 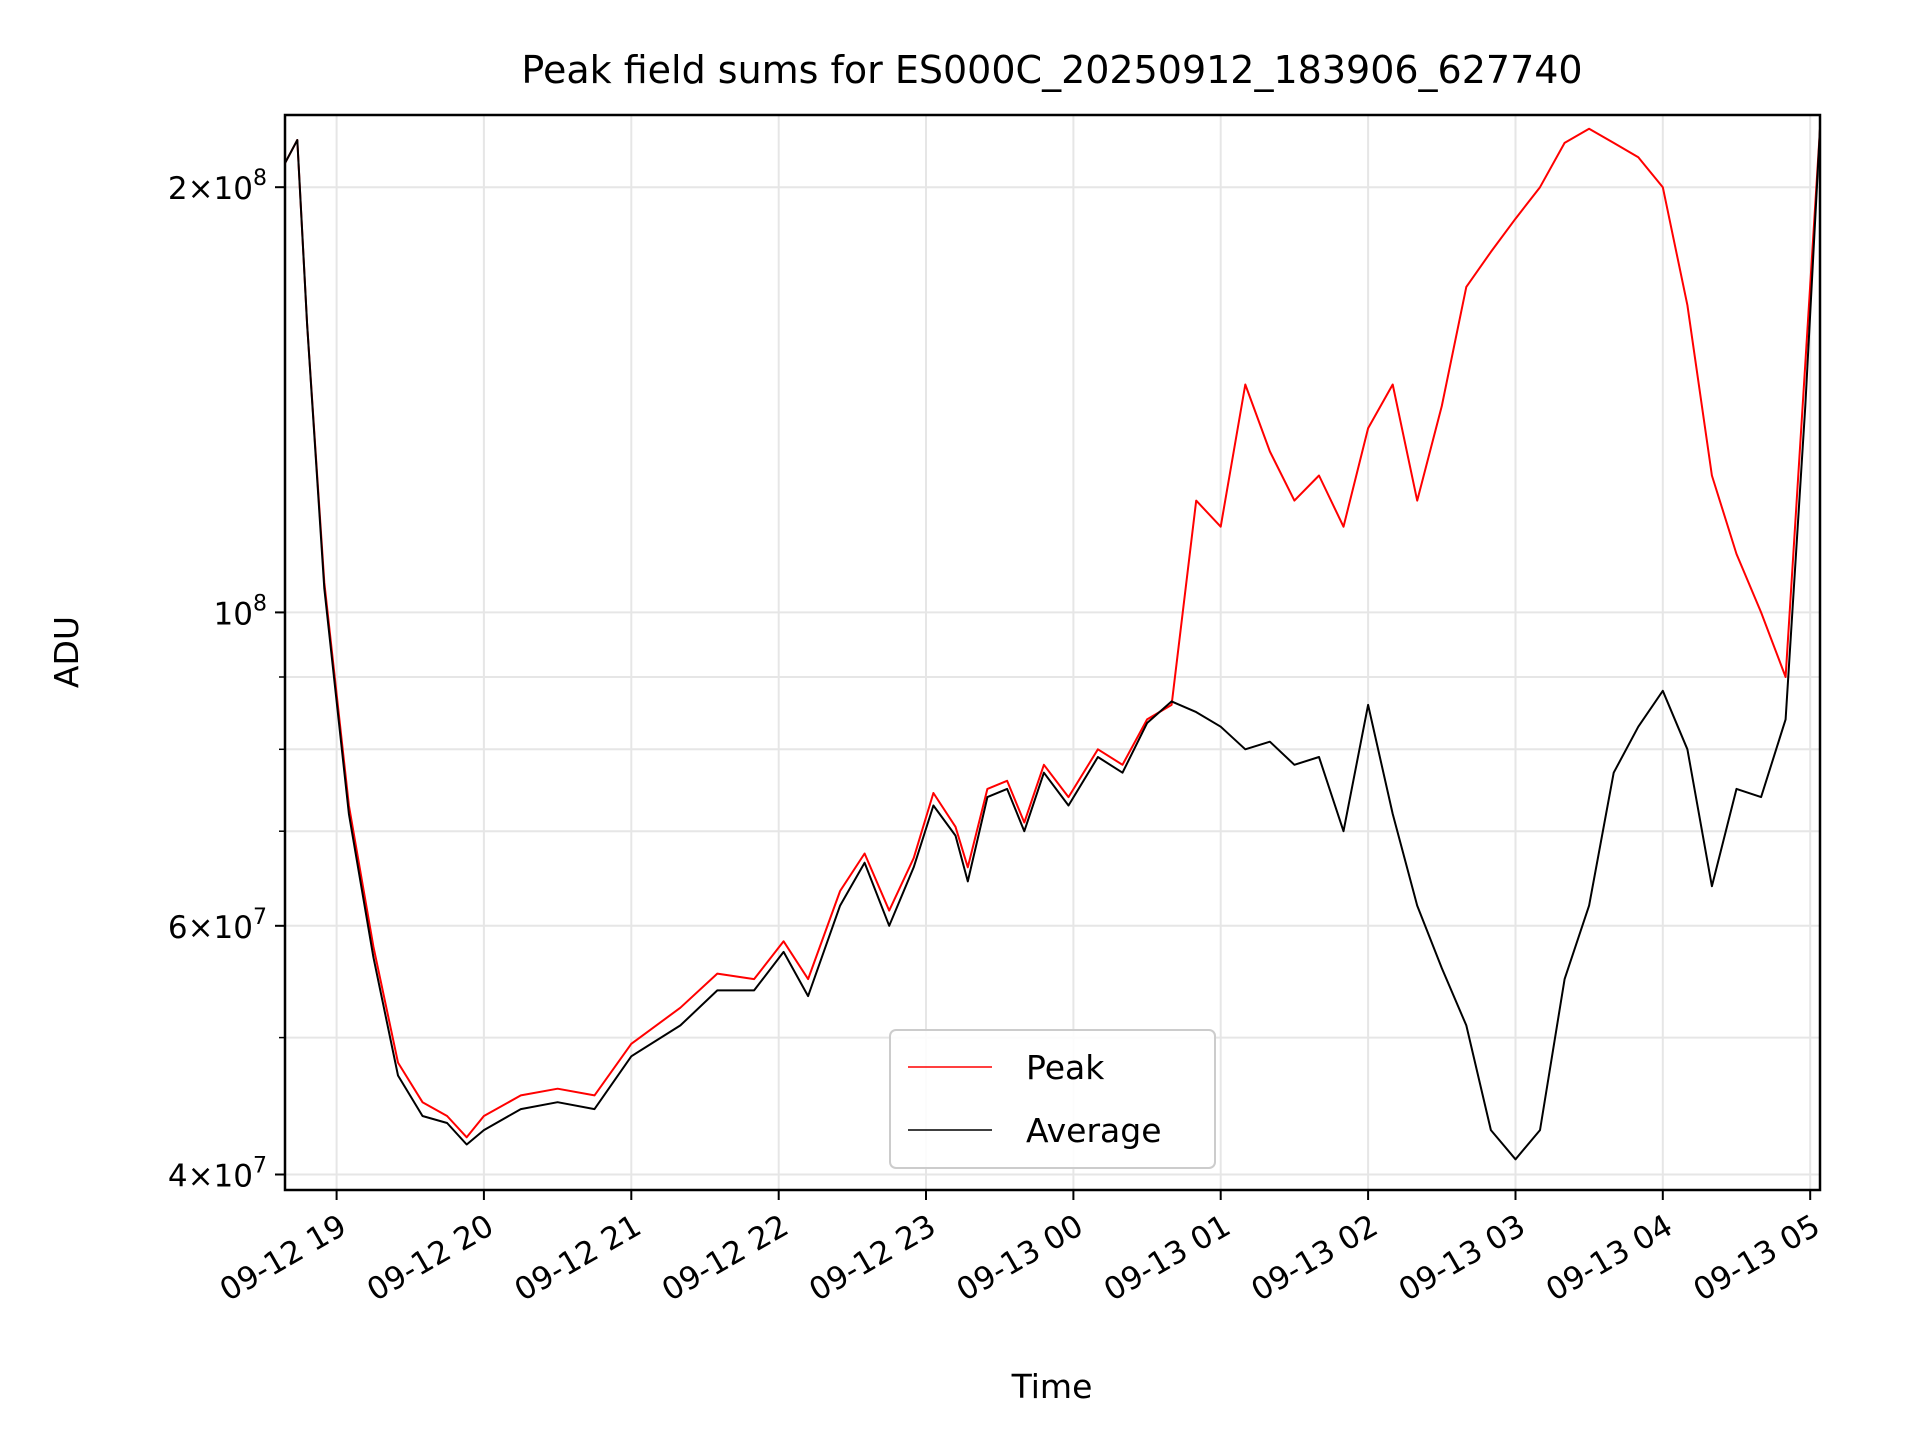 I want to click on legend-box, so click(x=1052, y=1099).